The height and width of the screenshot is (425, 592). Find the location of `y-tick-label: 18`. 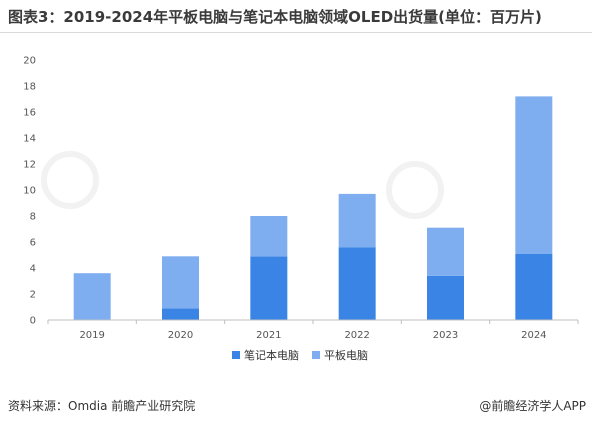

y-tick-label: 18 is located at coordinates (29, 87).